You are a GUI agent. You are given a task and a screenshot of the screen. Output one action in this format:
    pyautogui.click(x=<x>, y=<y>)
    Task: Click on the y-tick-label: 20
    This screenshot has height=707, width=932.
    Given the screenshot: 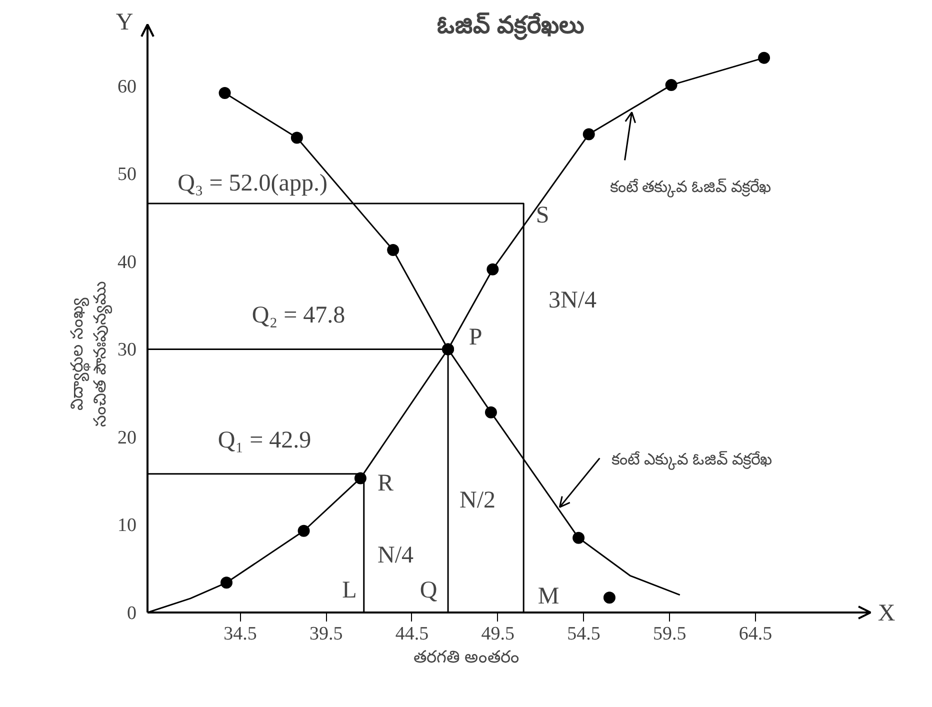 What is the action you would take?
    pyautogui.click(x=127, y=437)
    